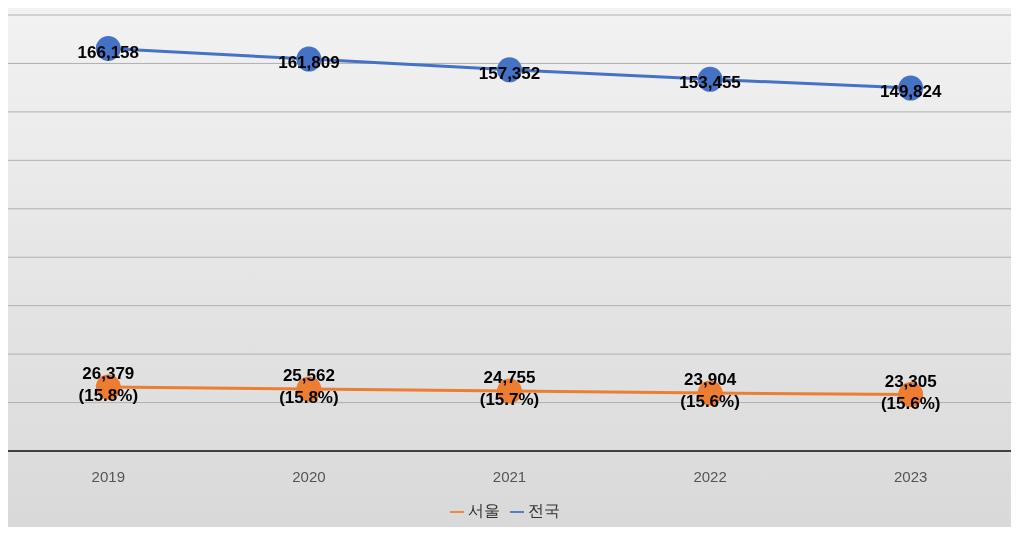 The image size is (1019, 535). I want to click on x-tick-label: 2021, so click(509, 476).